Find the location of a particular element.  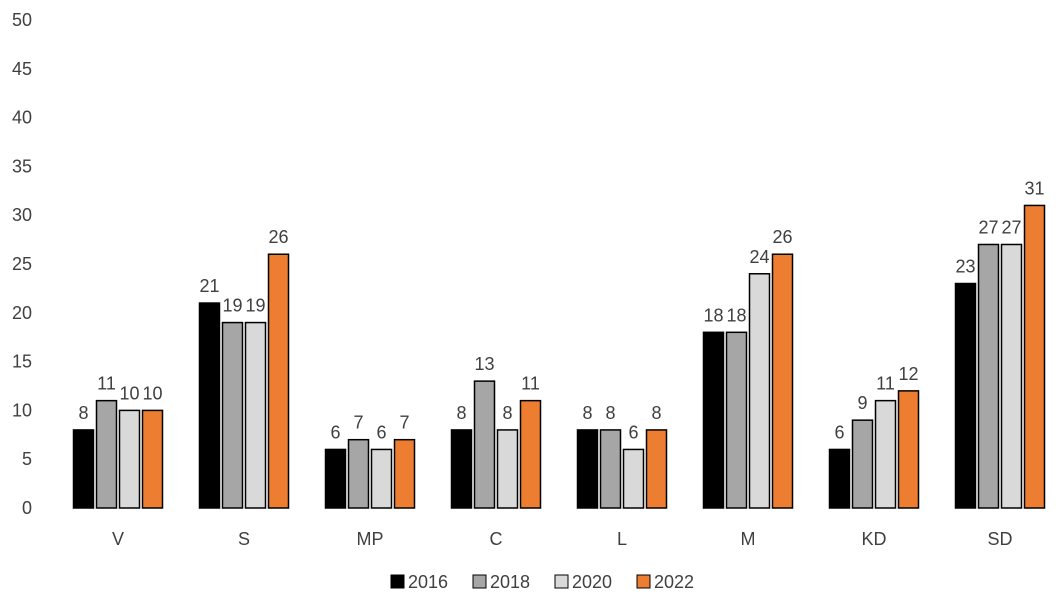

y-tick-label: 50 is located at coordinates (22, 20).